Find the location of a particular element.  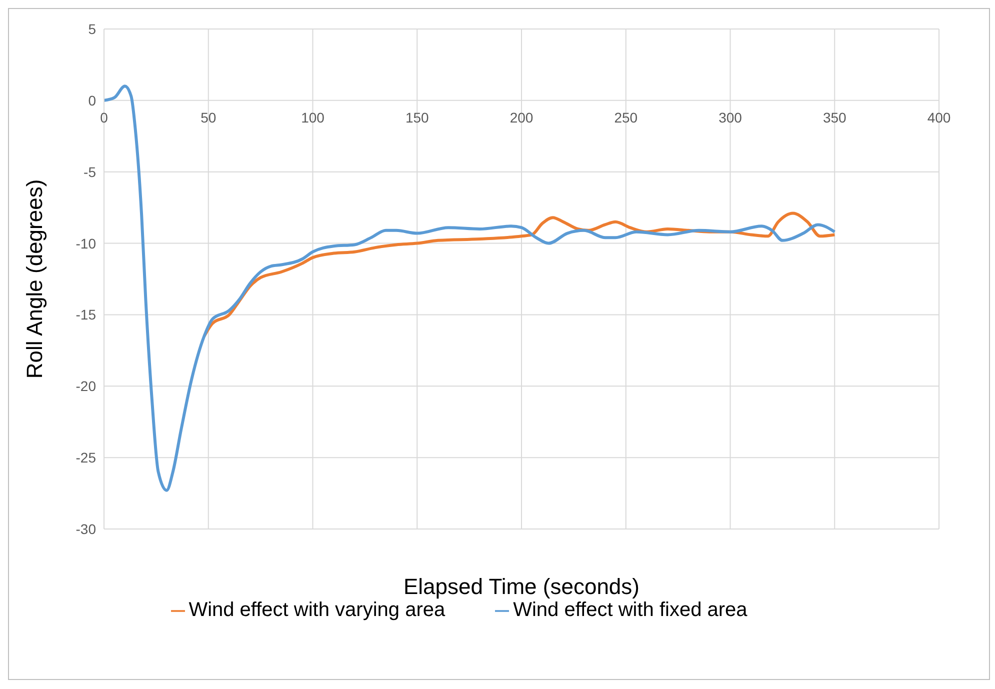

legend-label: Wind effect with varying area is located at coordinates (317, 610).